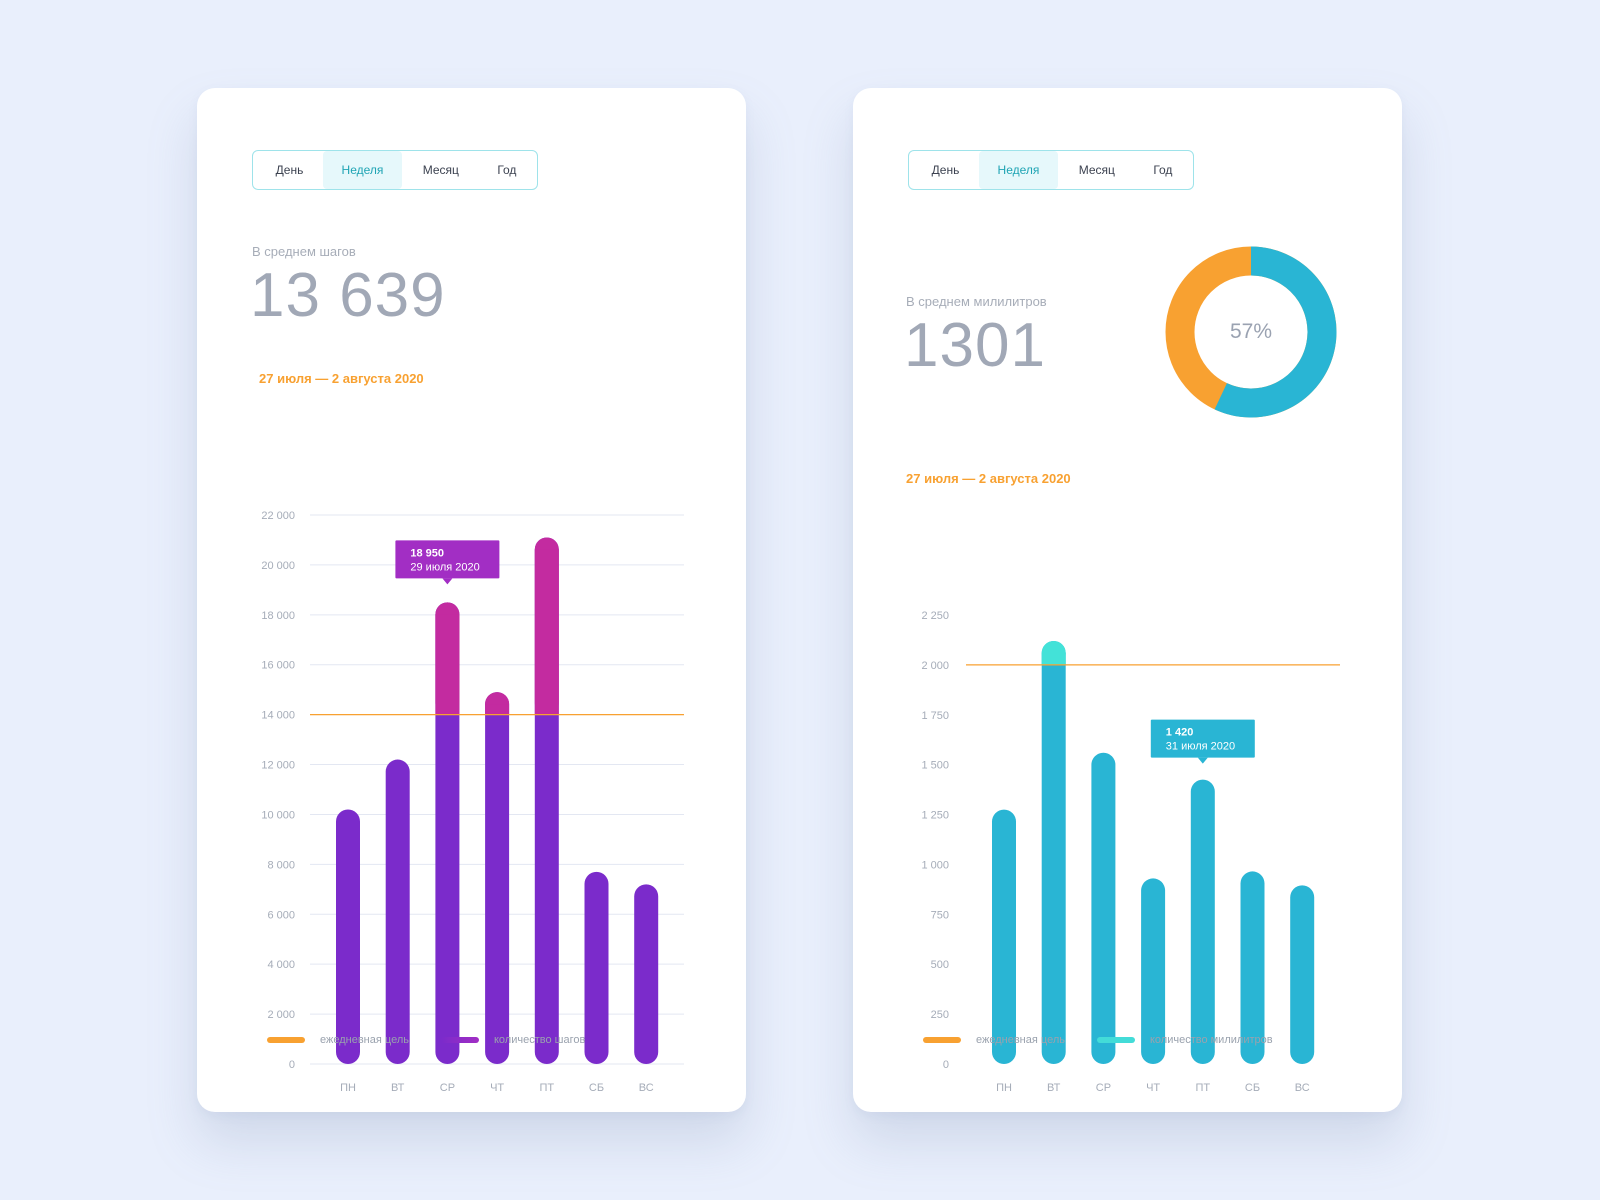  I want to click on tooltip-value: 1 420, so click(1180, 733).